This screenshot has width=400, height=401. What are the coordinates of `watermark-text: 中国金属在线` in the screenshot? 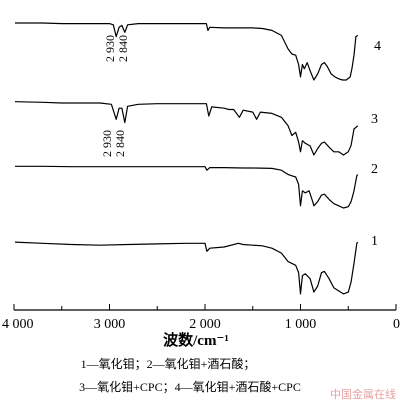 It's located at (363, 394).